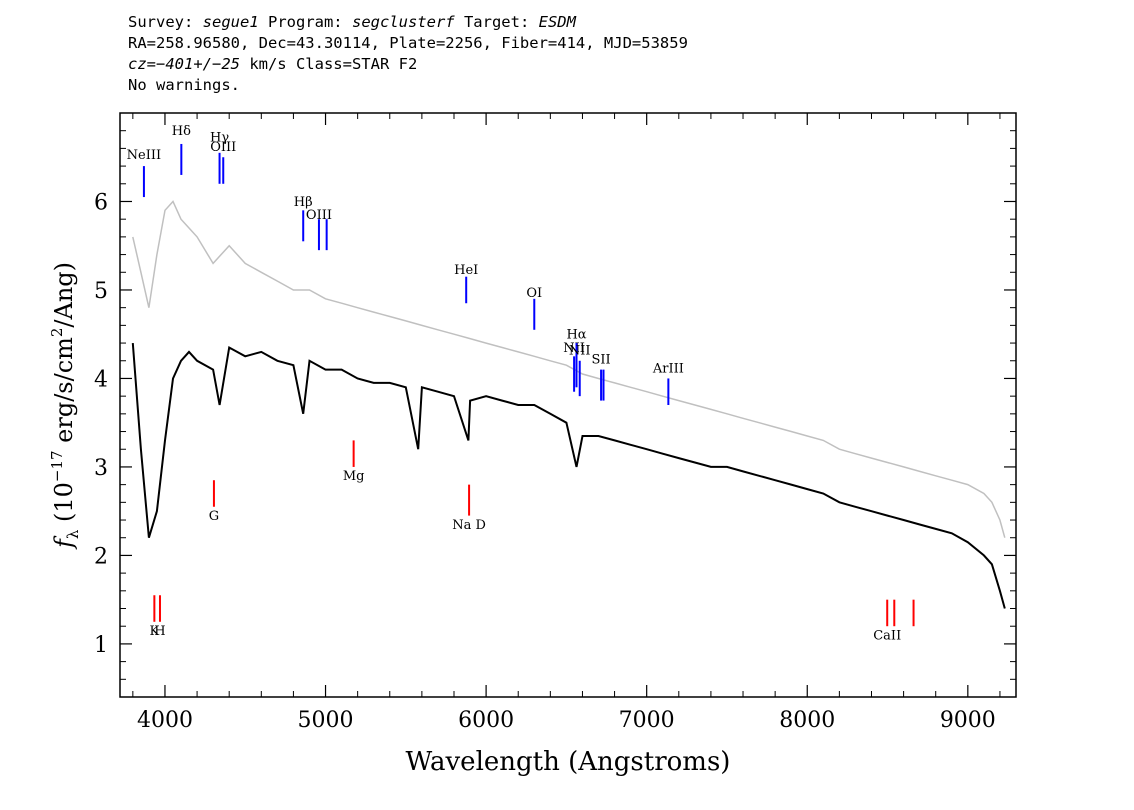 The height and width of the screenshot is (810, 1134). What do you see at coordinates (57, 466) in the screenshot?
I see `y-axis-label-exp1: −17` at bounding box center [57, 466].